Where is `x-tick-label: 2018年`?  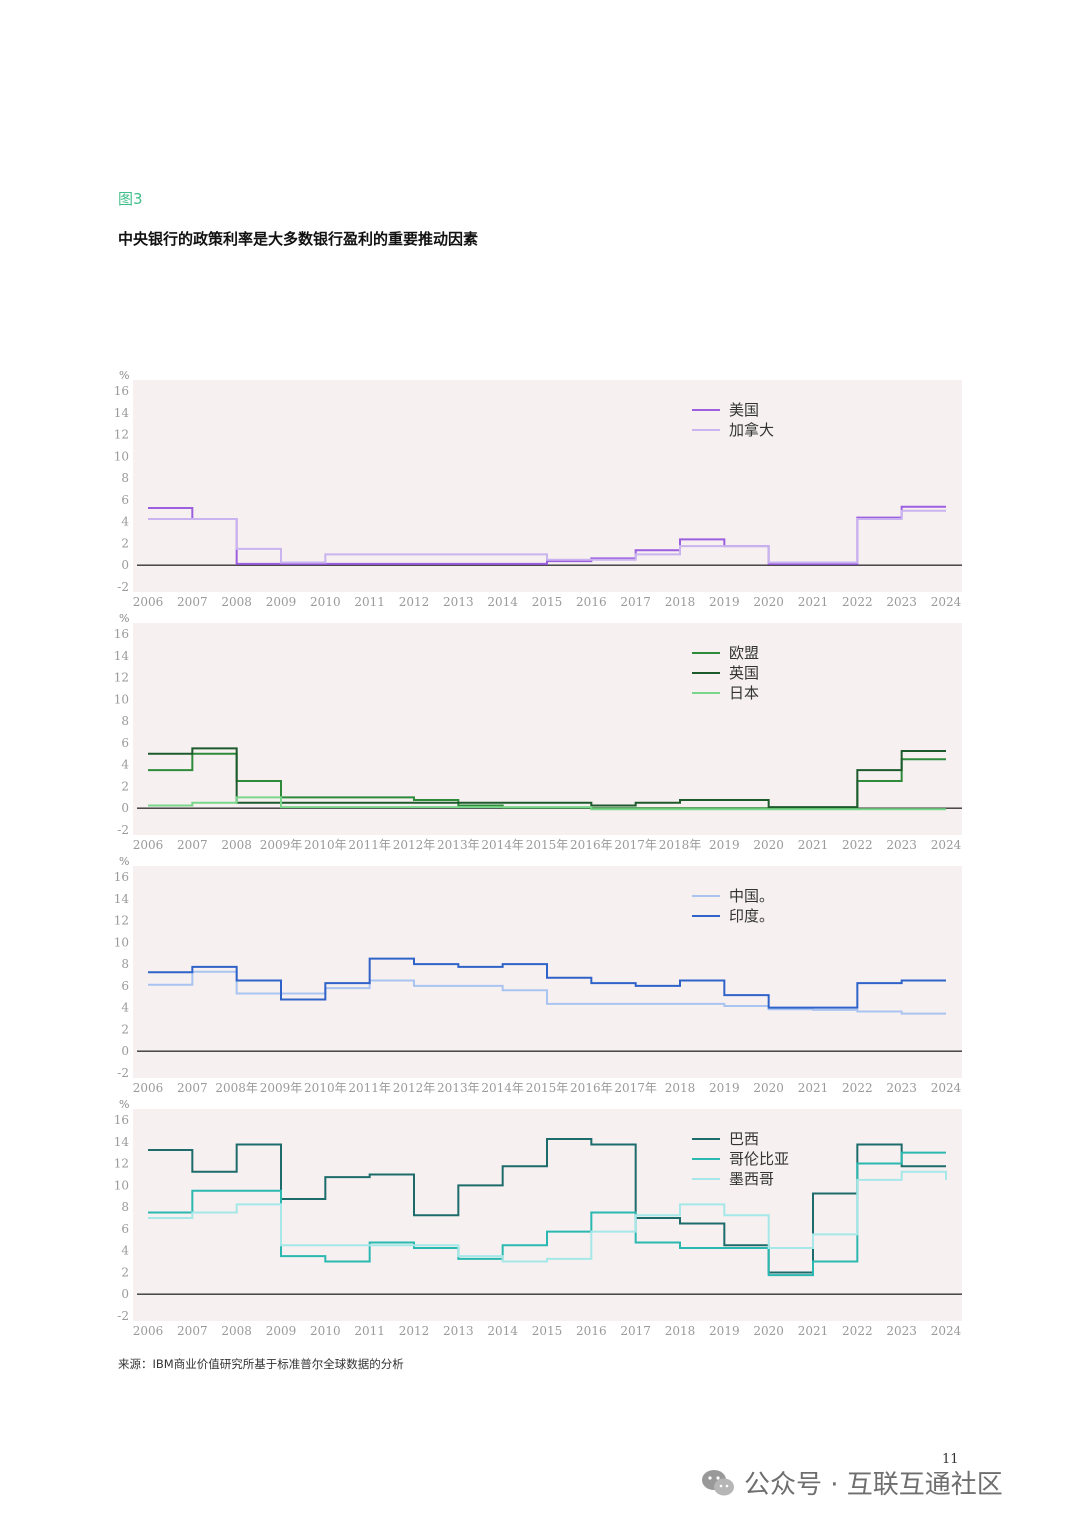 x-tick-label: 2018年 is located at coordinates (680, 845).